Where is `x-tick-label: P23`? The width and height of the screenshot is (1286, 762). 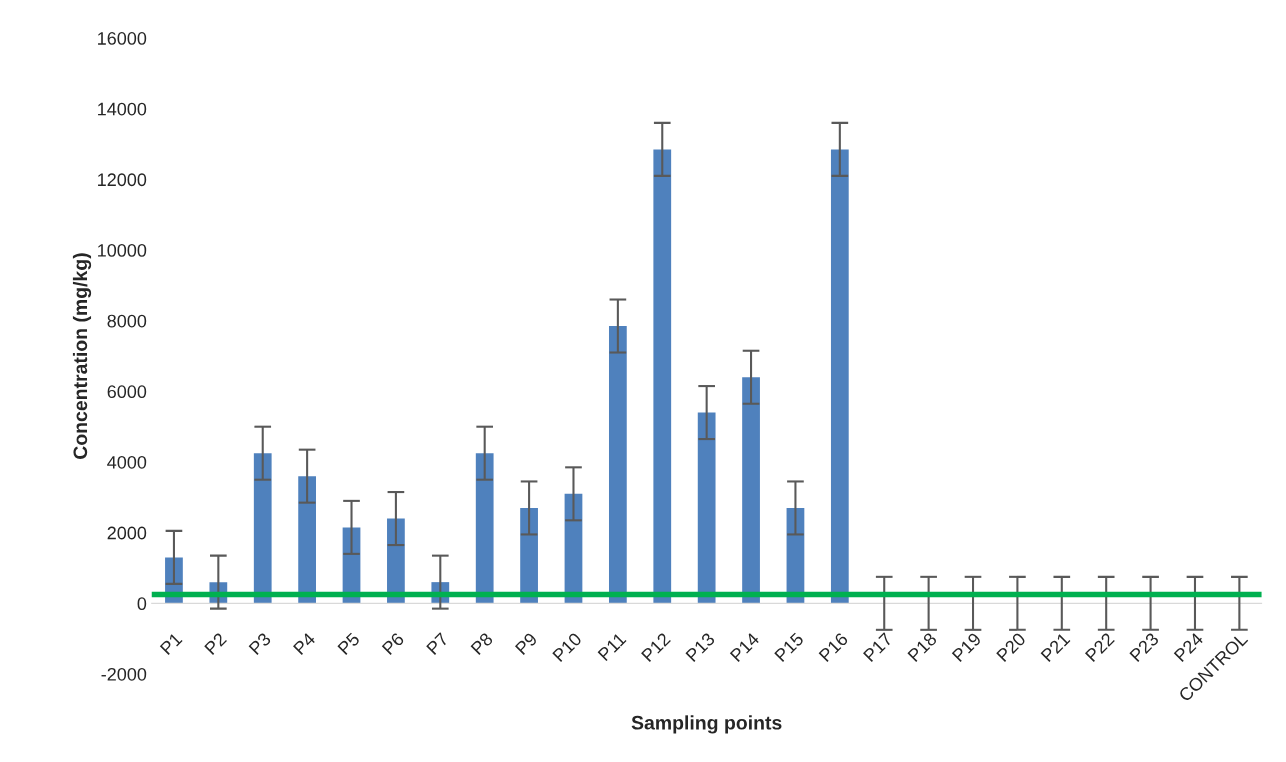
x-tick-label: P23 is located at coordinates (1144, 647).